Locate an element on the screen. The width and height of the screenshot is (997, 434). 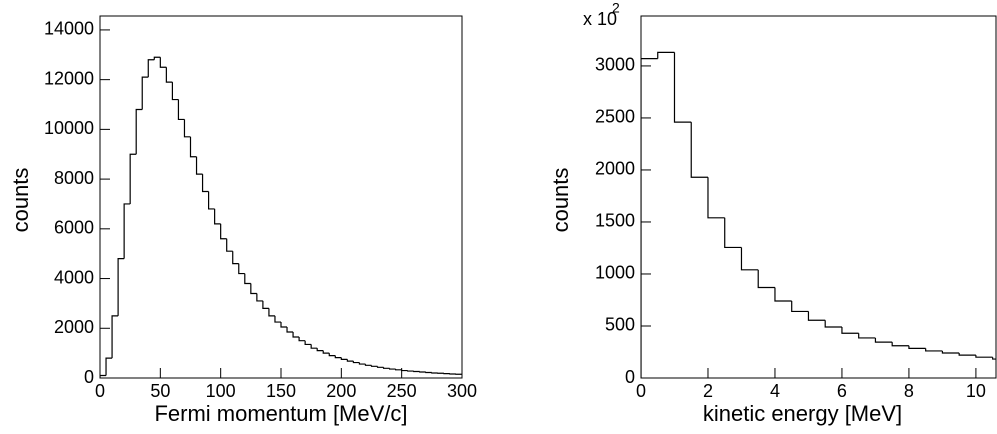
y-multiplier-exponent: 2 is located at coordinates (616, 8).